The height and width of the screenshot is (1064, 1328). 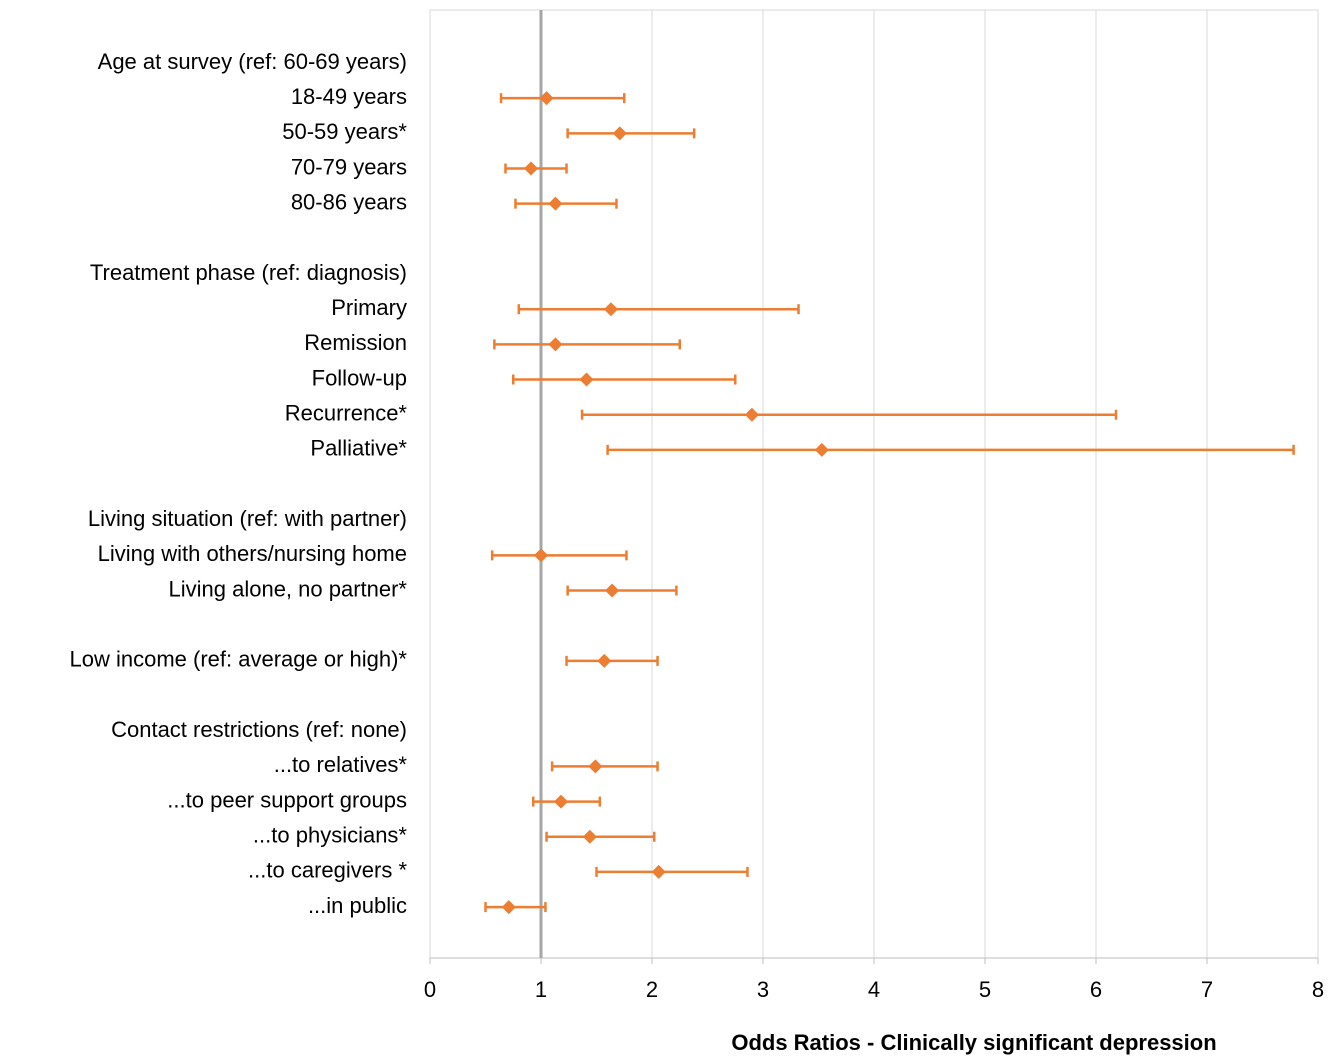 What do you see at coordinates (346, 413) in the screenshot?
I see `row-label: Recurrence*` at bounding box center [346, 413].